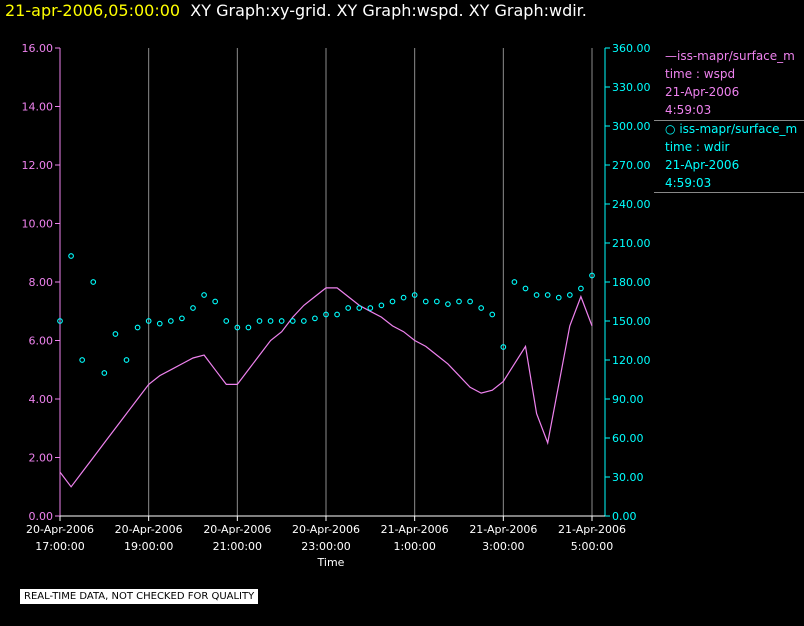 This screenshot has width=804, height=626. Describe the element at coordinates (592, 546) in the screenshot. I see `x-tick-label-time: 5:00:00` at that location.